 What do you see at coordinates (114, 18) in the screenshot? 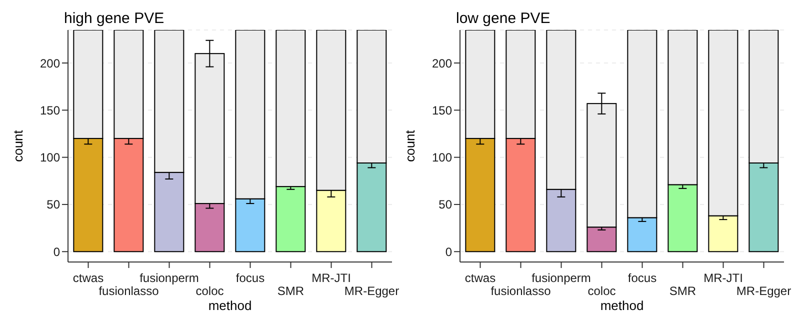
I see `chart-title: high gene PVE` at bounding box center [114, 18].